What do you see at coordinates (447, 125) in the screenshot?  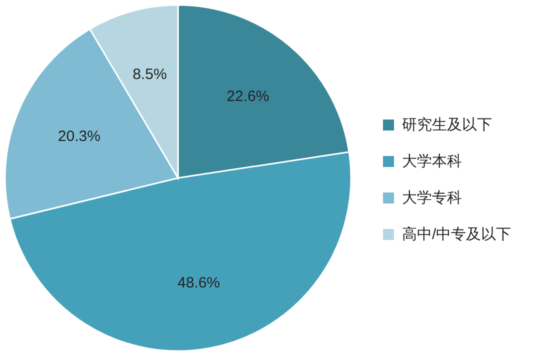 I see `legend-label: 研究生及以下` at bounding box center [447, 125].